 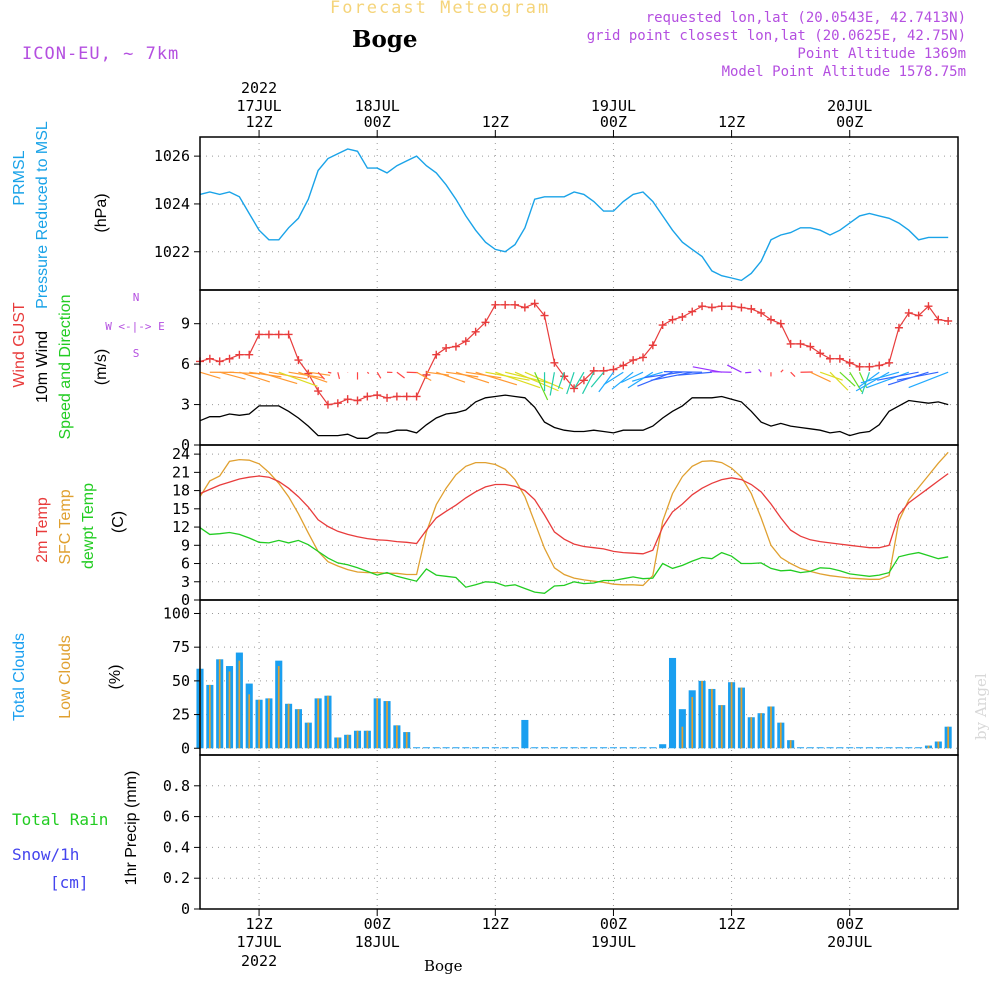 What do you see at coordinates (136, 353) in the screenshot?
I see `compass-south: S` at bounding box center [136, 353].